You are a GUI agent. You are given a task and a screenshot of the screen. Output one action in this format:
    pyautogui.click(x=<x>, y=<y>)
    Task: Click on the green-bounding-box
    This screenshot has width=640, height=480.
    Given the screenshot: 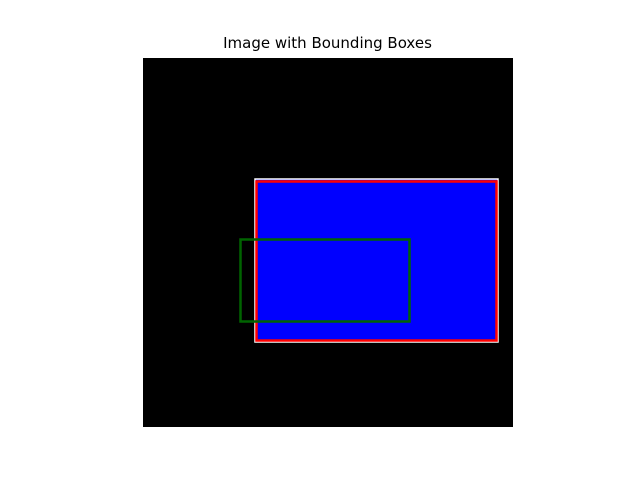 What is the action you would take?
    pyautogui.click(x=325, y=280)
    